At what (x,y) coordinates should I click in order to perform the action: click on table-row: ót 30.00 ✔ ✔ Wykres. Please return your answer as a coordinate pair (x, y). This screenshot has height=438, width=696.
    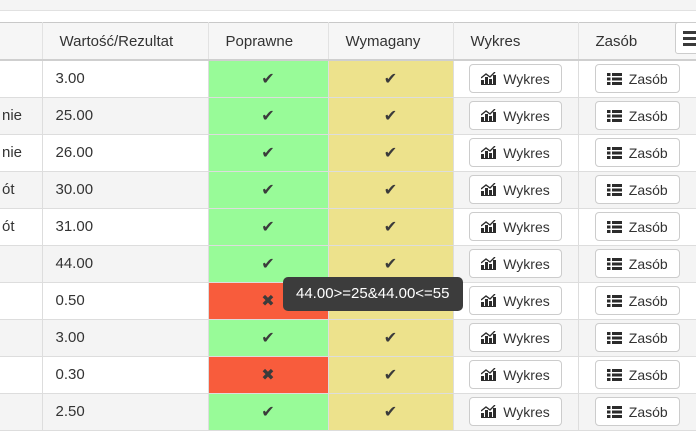
    Looking at the image, I should click on (348, 190).